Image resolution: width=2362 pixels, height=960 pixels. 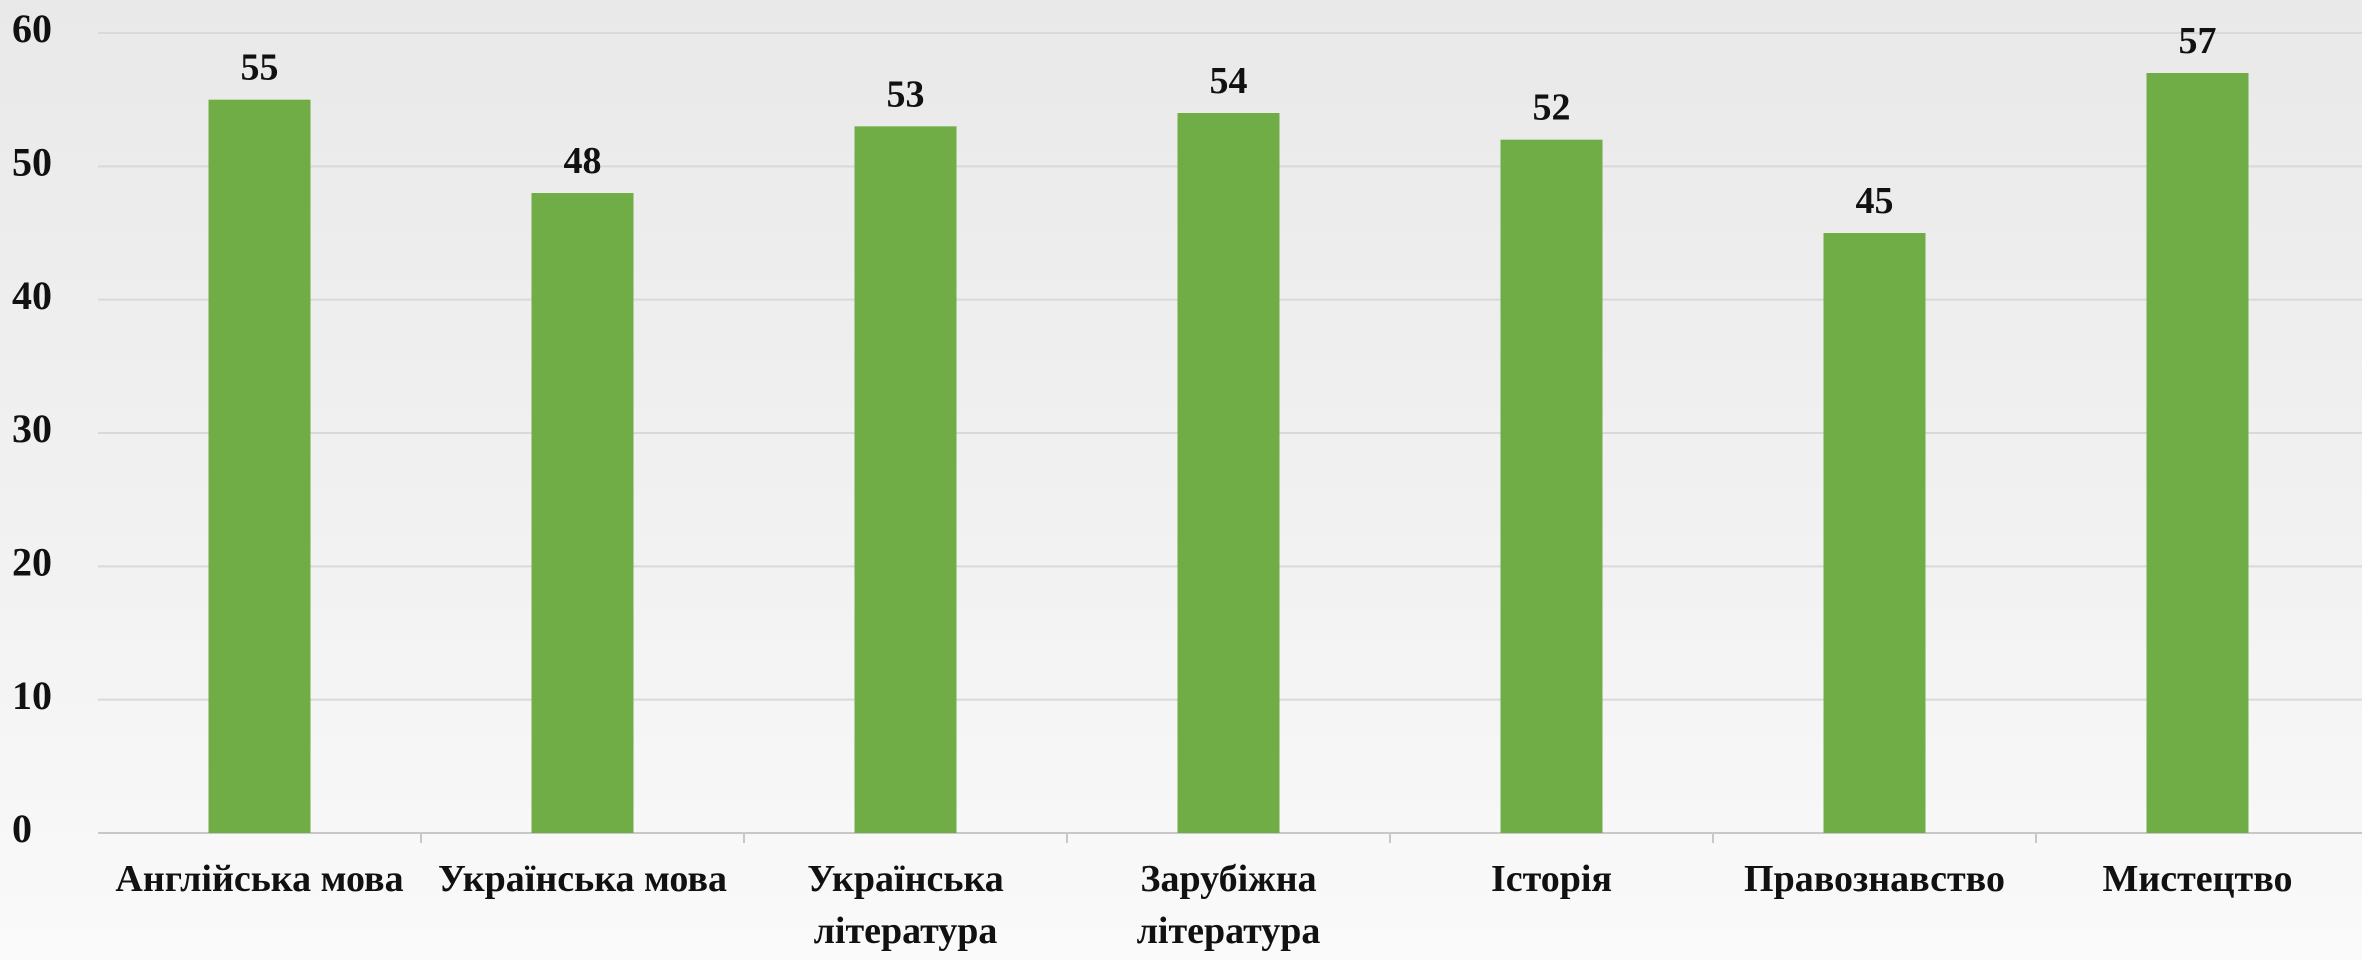 I want to click on y-tick-label: 50, so click(x=32, y=162).